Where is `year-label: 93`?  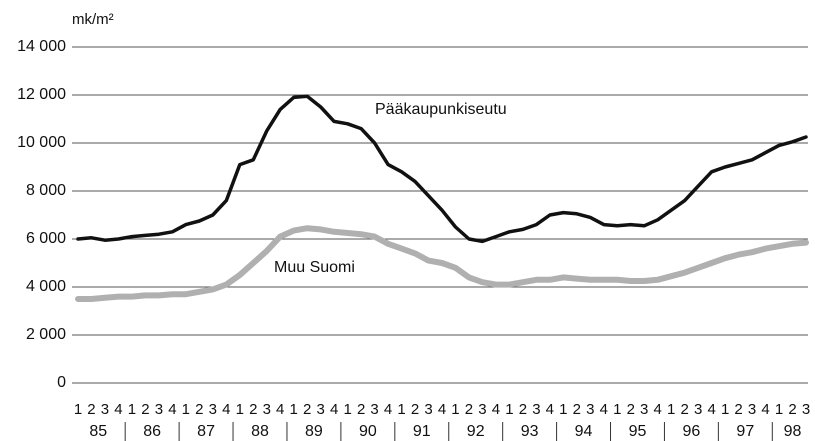
year-label: 93 is located at coordinates (530, 431).